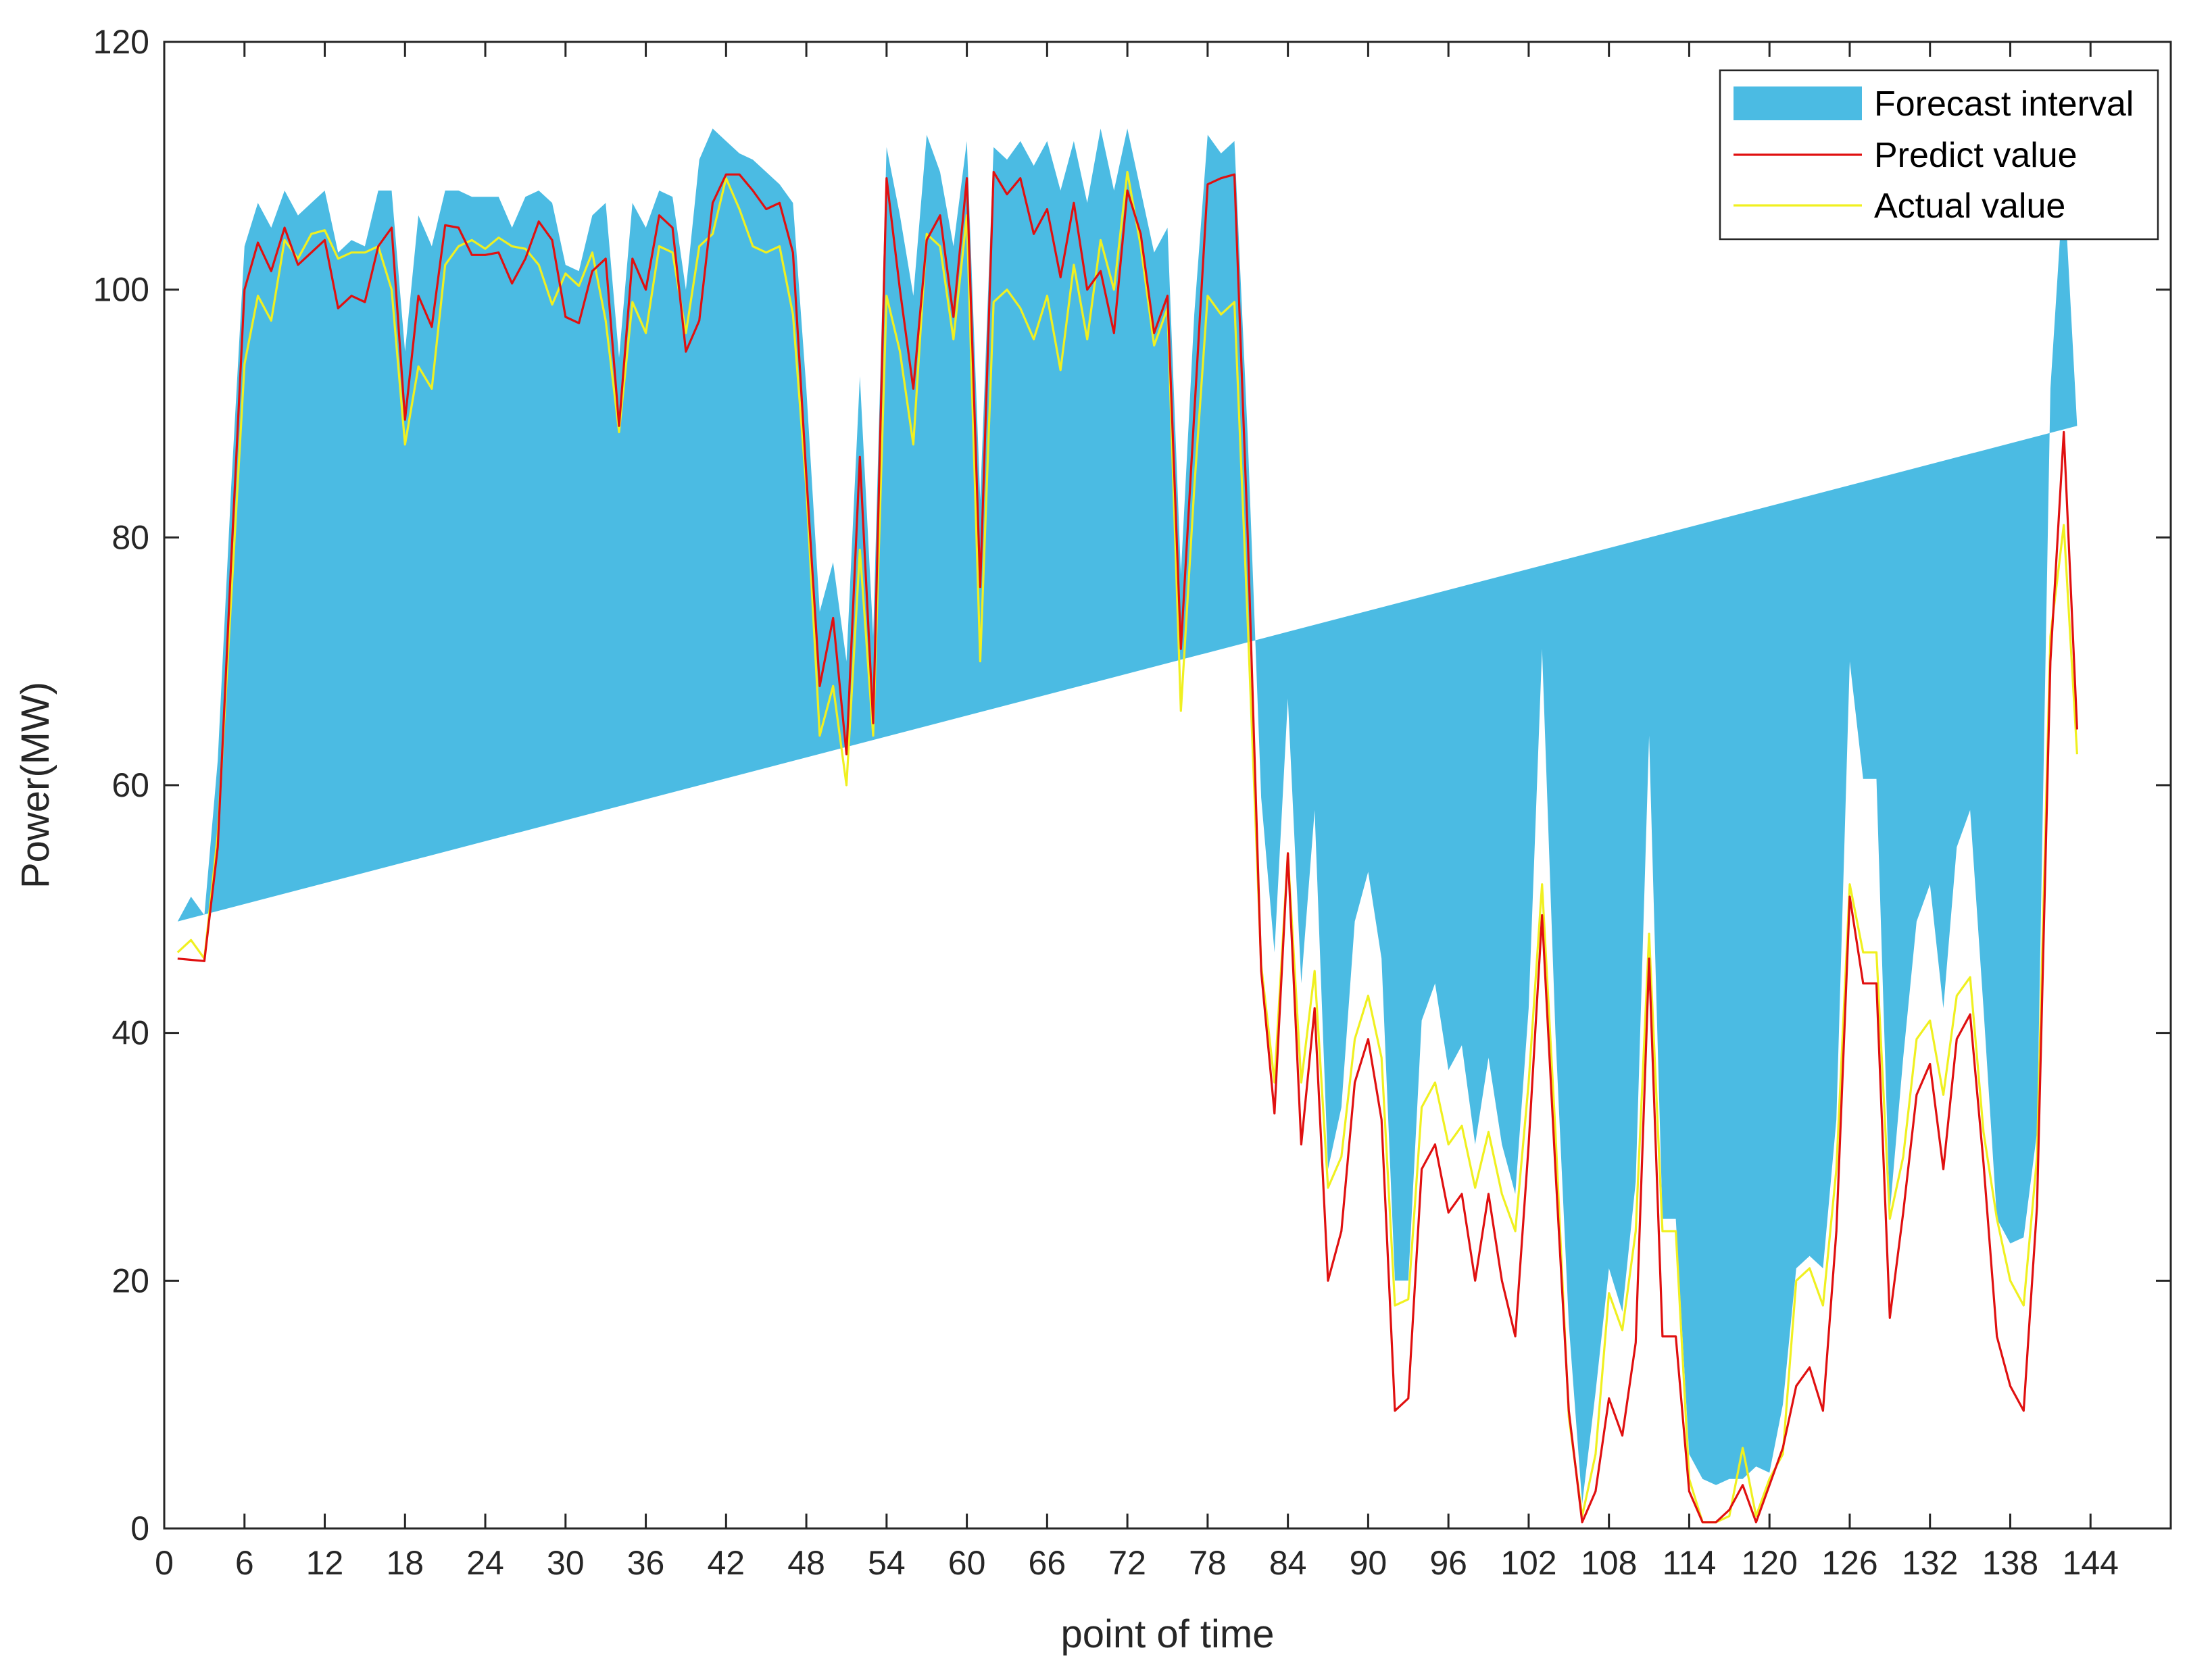  What do you see at coordinates (806, 1563) in the screenshot?
I see `x-tick-label: 48` at bounding box center [806, 1563].